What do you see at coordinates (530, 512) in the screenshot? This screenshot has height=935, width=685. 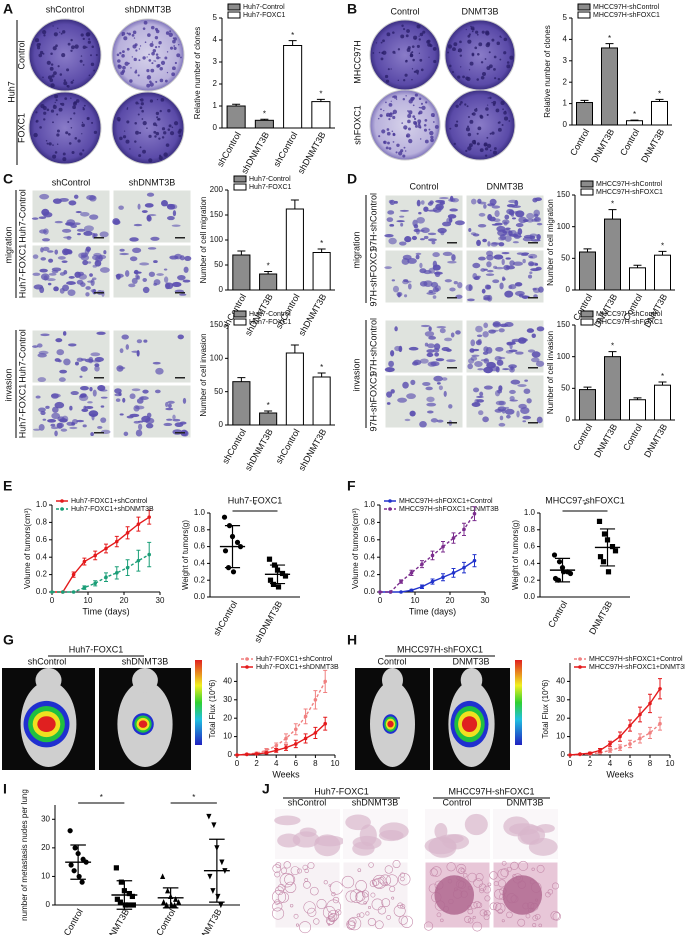 I see `y-tick-label: 1.0` at bounding box center [530, 512].